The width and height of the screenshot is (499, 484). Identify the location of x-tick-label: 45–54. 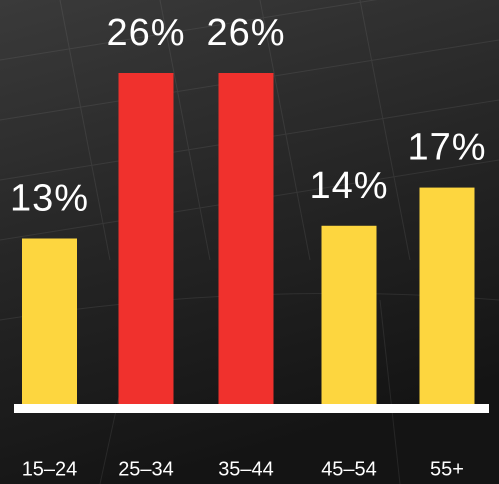
(349, 469).